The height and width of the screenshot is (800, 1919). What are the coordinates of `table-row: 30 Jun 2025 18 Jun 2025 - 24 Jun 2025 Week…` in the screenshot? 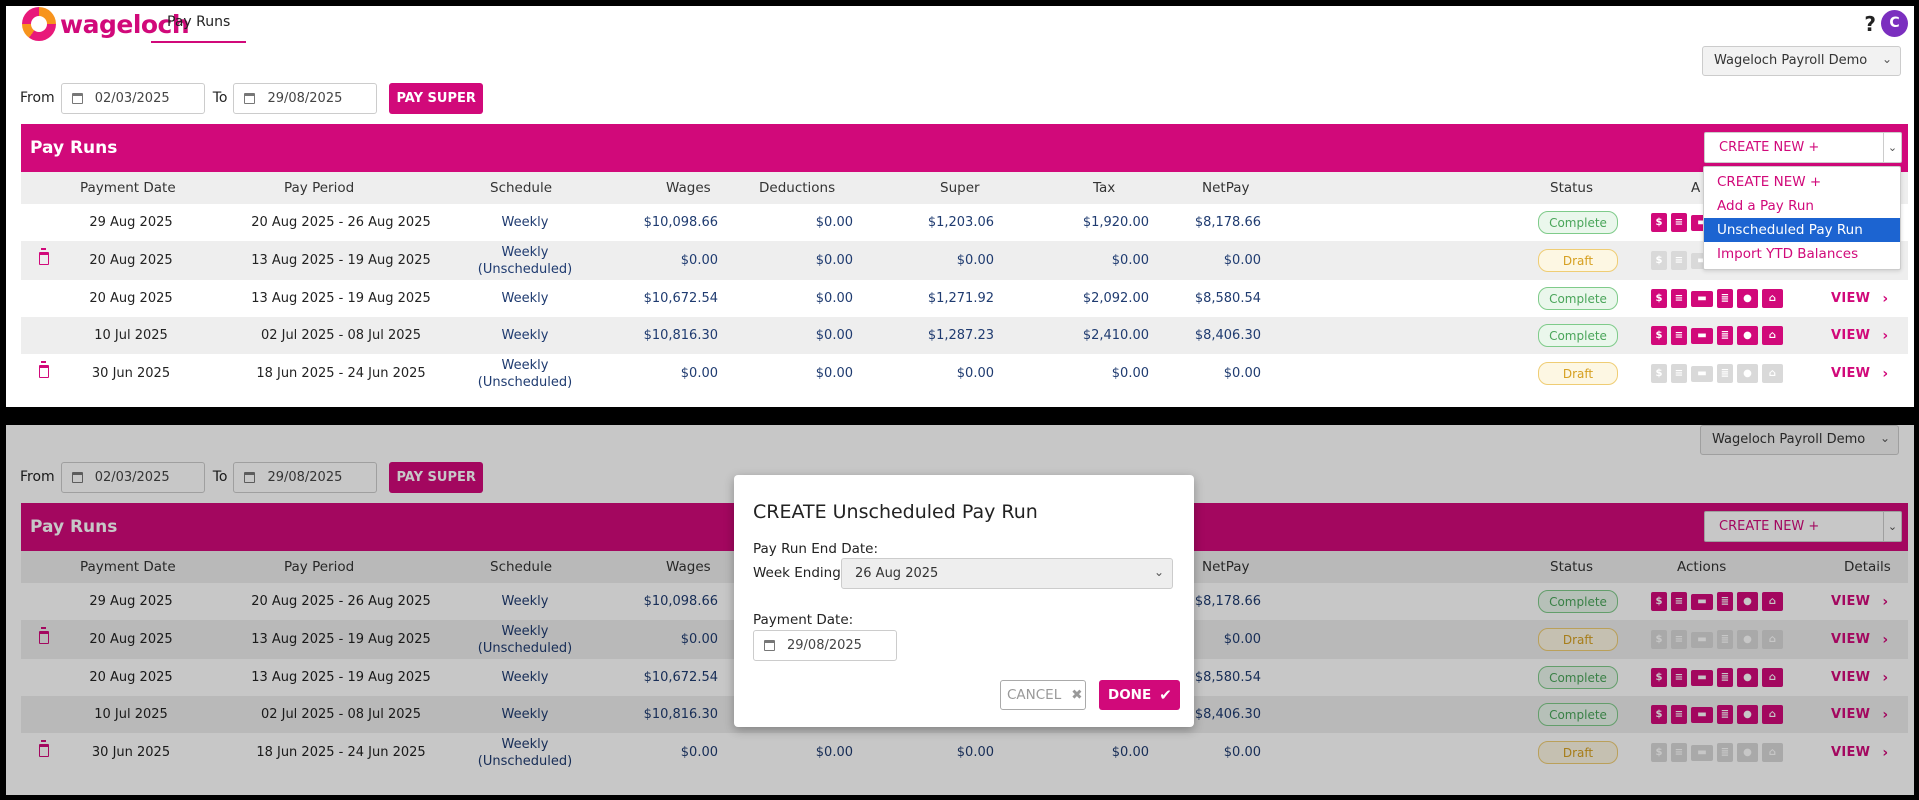 It's located at (964, 752).